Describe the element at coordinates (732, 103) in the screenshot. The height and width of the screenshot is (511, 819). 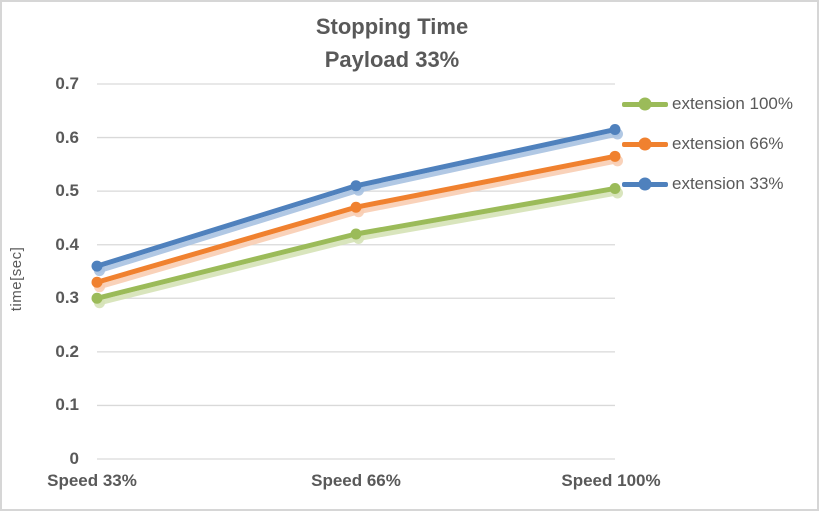
I see `legend-label: extension 100%` at that location.